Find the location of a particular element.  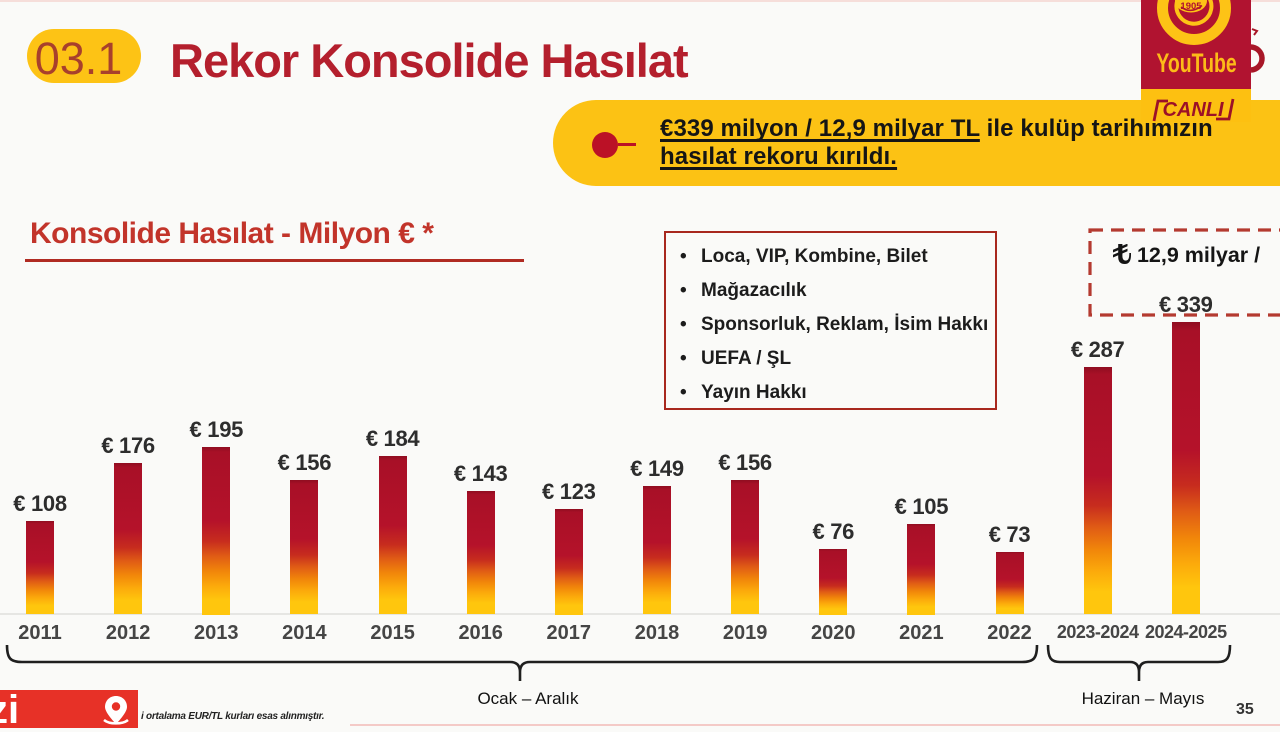

svg-text: CANLI is located at coordinates (1193, 110).